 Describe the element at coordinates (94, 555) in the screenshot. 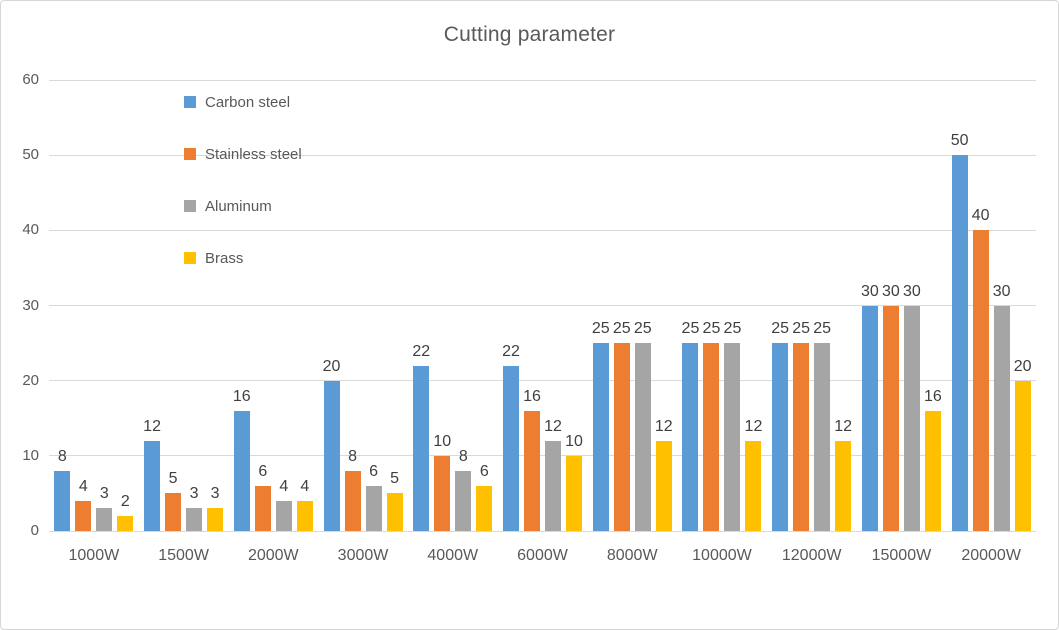

I see `x-tick-label-1000w: 1000W` at that location.